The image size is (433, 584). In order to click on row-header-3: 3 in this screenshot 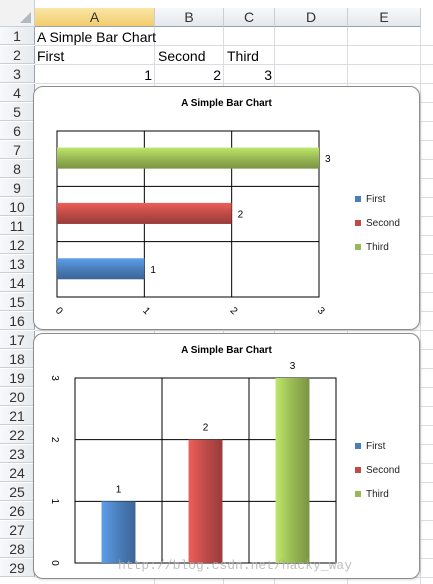, I will do `click(17, 74)`.